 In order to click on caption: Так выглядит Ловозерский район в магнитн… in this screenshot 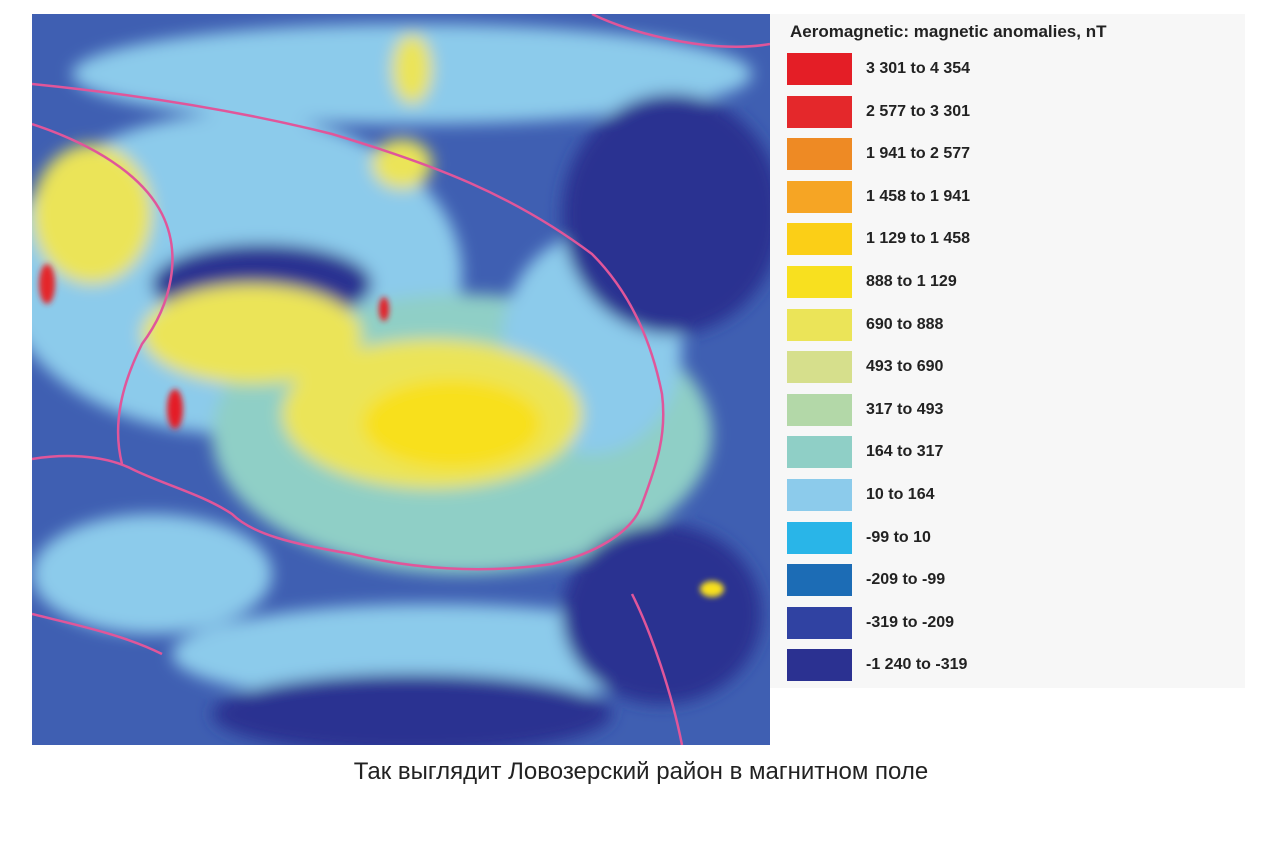, I will do `click(641, 771)`.